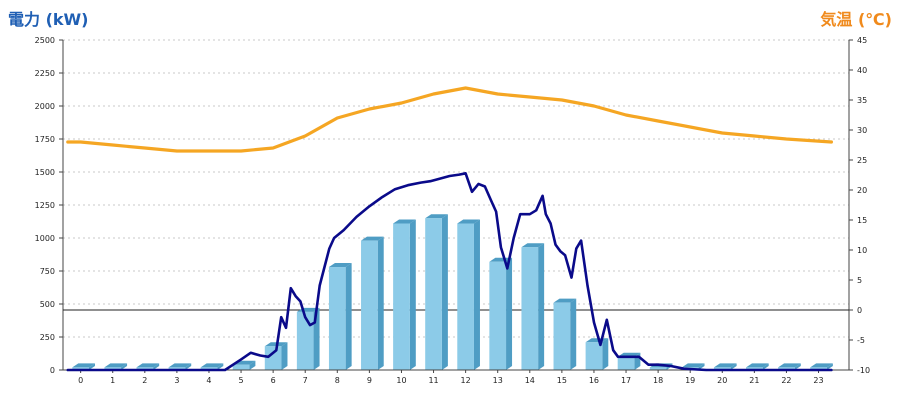 This screenshot has width=900, height=400. Describe the element at coordinates (626, 380) in the screenshot. I see `x-tick-label: 17` at that location.